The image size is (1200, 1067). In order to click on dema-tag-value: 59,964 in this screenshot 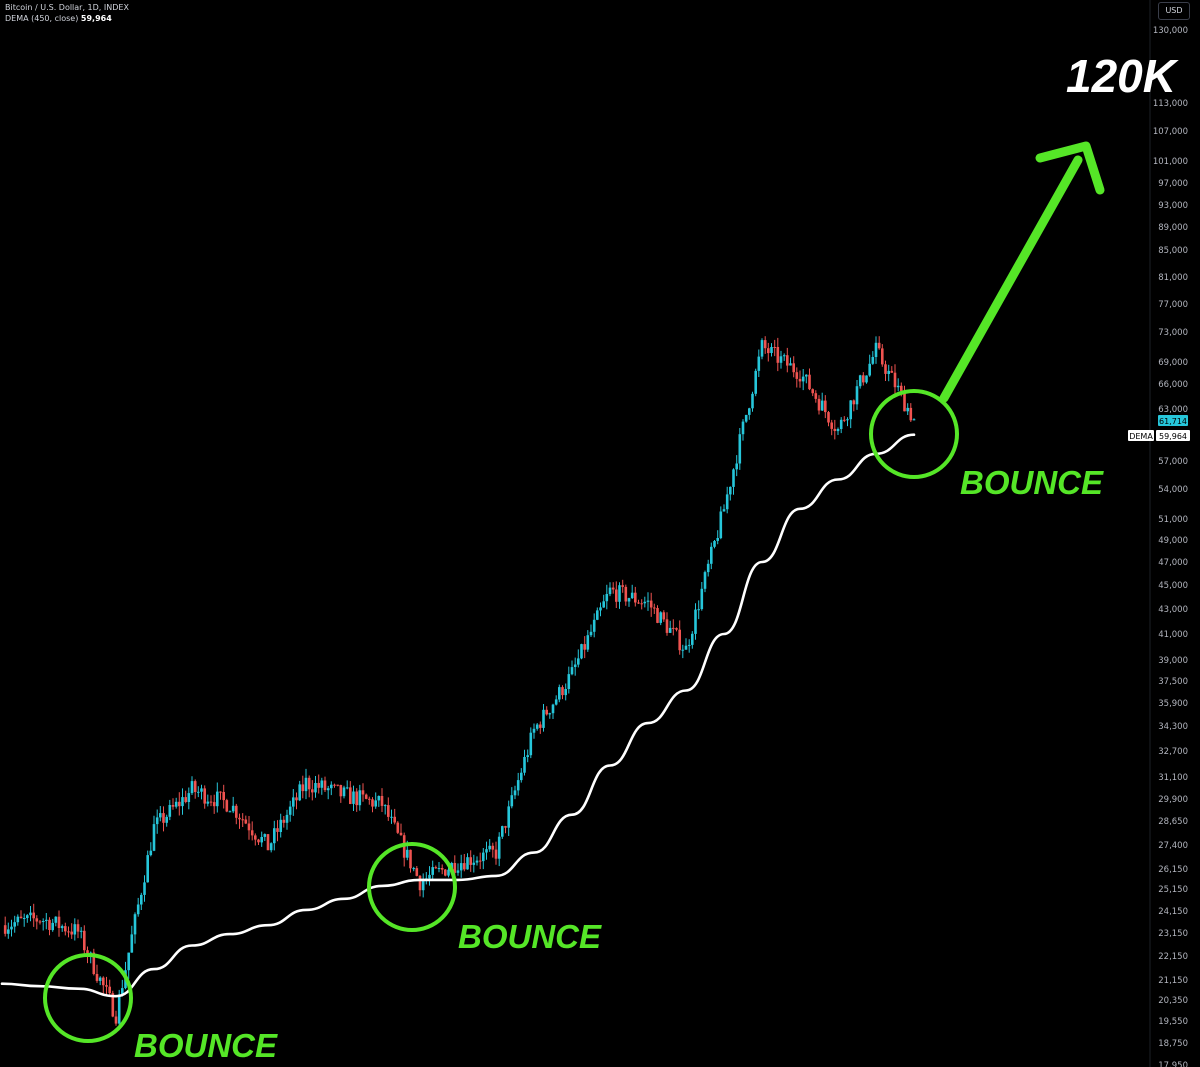, I will do `click(1173, 436)`.